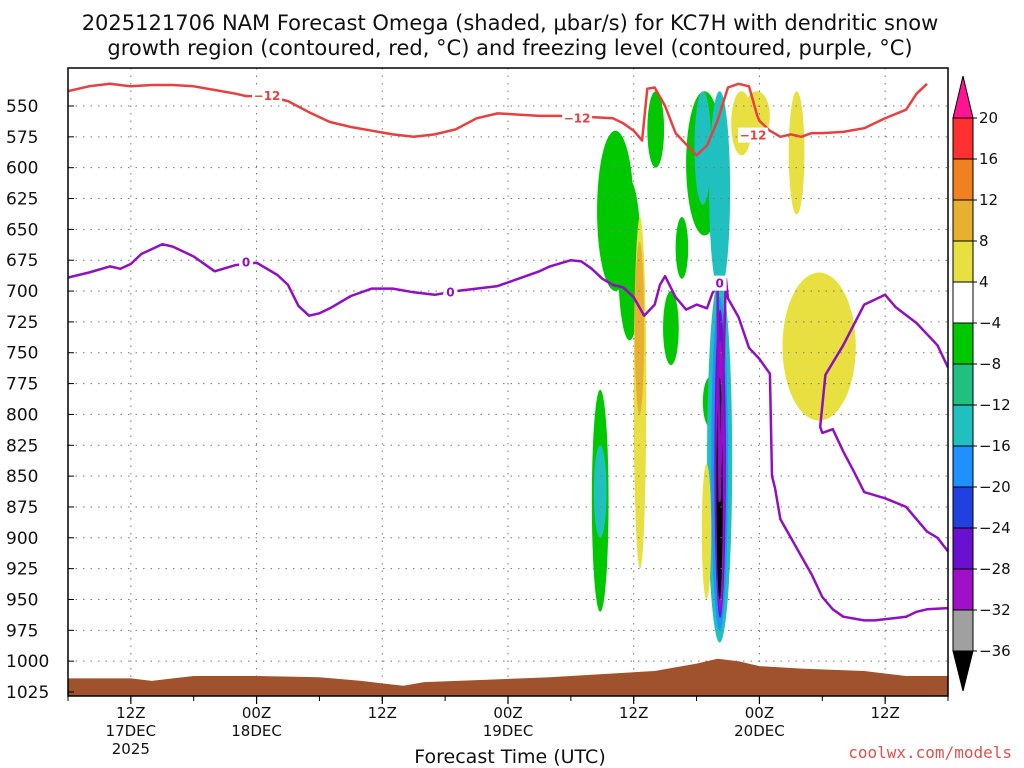  I want to click on y-tick-label-550: 550, so click(22, 107).